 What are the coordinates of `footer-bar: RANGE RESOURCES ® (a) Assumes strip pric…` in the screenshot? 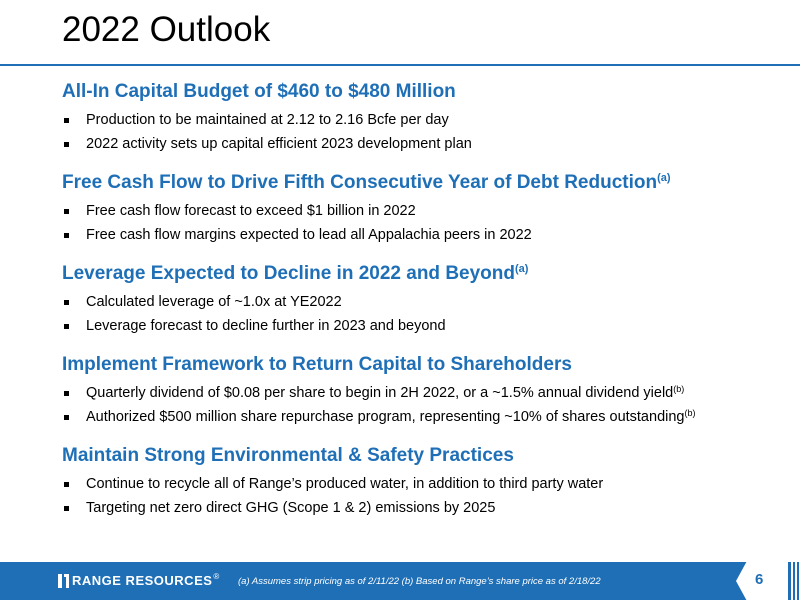 It's located at (400, 581).